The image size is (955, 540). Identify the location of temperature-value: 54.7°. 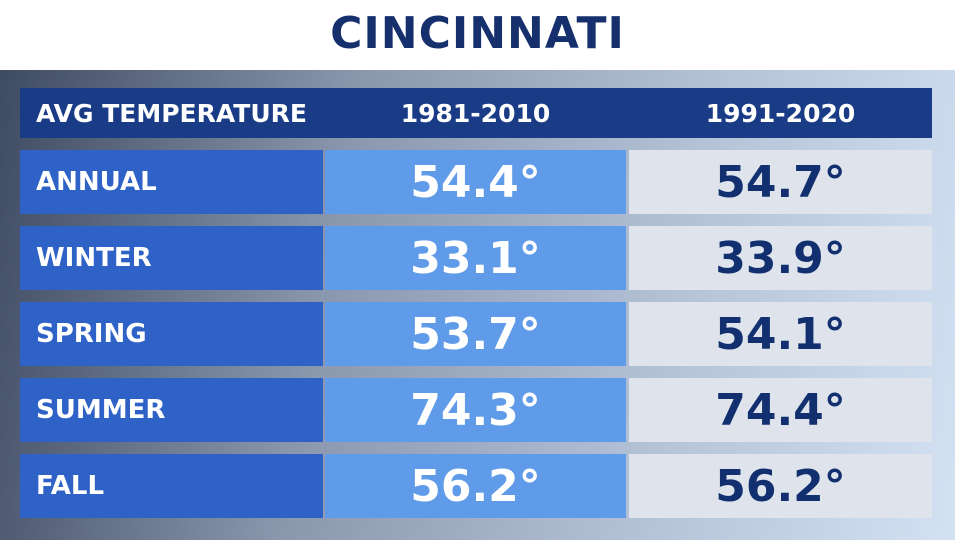
(780, 182).